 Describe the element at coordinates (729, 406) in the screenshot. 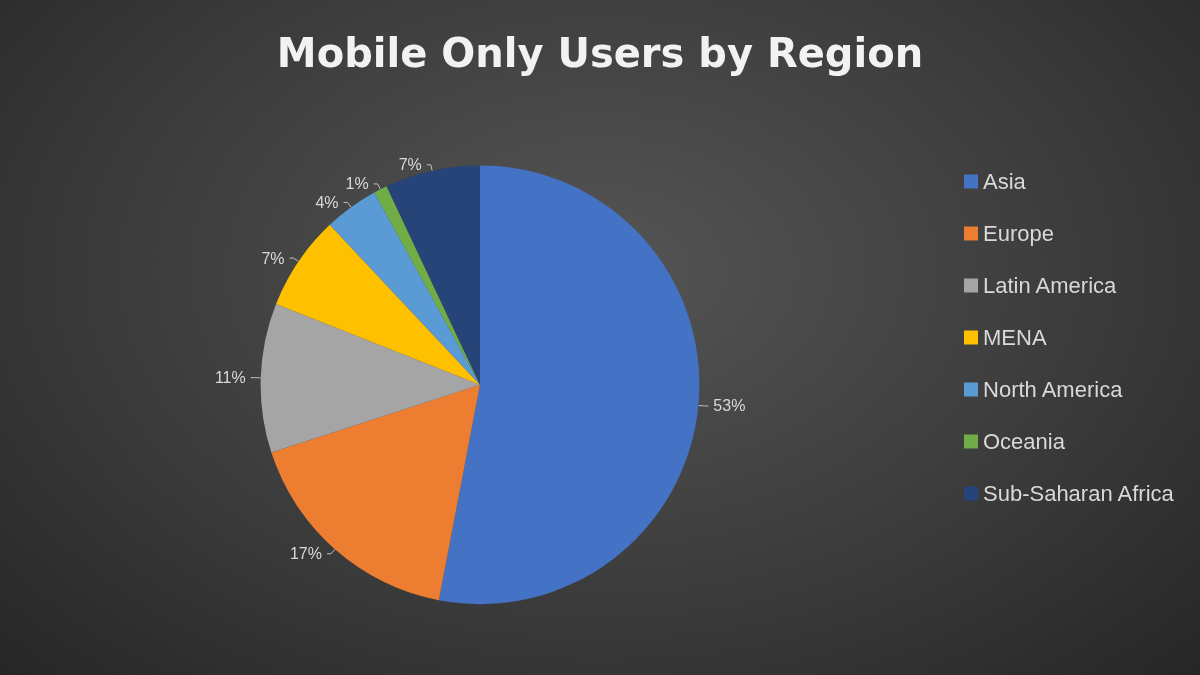

I see `data-label: 53%` at that location.